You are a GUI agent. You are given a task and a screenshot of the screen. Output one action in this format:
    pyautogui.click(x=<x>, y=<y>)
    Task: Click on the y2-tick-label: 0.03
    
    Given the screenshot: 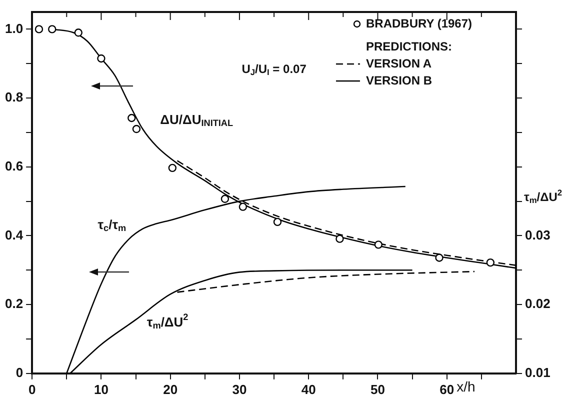 What is the action you would take?
    pyautogui.click(x=537, y=234)
    